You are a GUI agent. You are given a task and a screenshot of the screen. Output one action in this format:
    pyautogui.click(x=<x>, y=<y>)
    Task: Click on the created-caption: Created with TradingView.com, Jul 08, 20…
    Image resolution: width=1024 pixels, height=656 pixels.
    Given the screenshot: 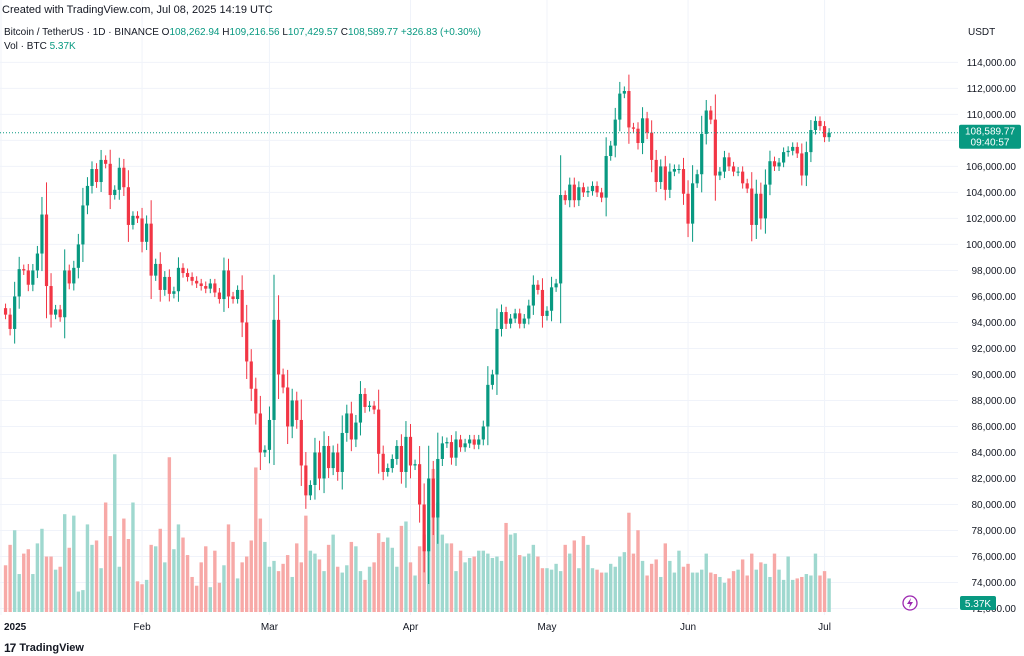 What is the action you would take?
    pyautogui.click(x=137, y=10)
    